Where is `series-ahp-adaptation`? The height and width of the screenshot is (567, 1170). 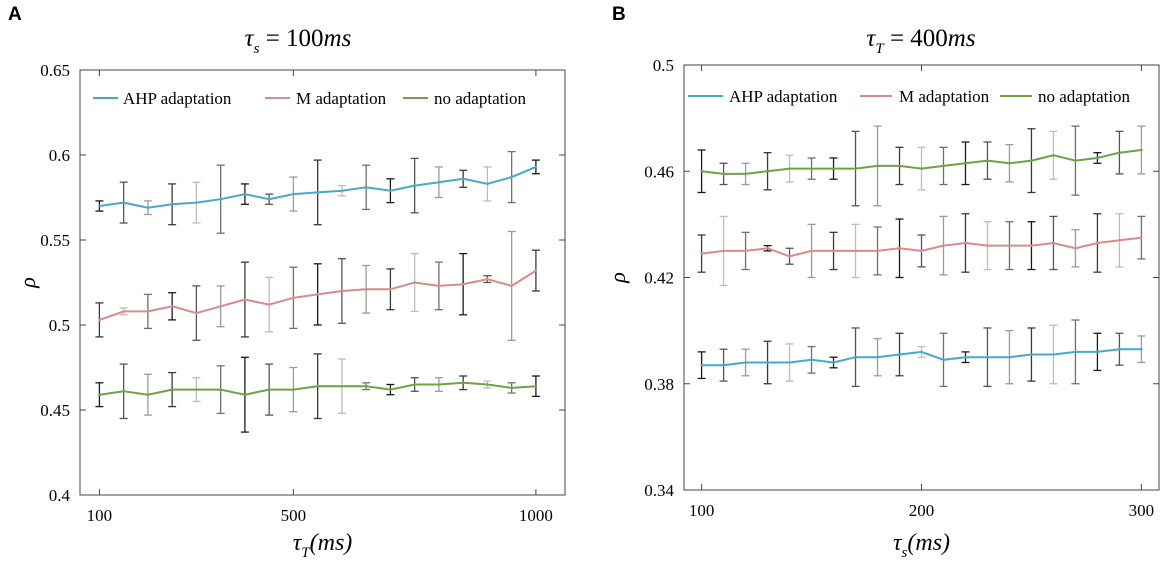 series-ahp-adaptation is located at coordinates (317, 192).